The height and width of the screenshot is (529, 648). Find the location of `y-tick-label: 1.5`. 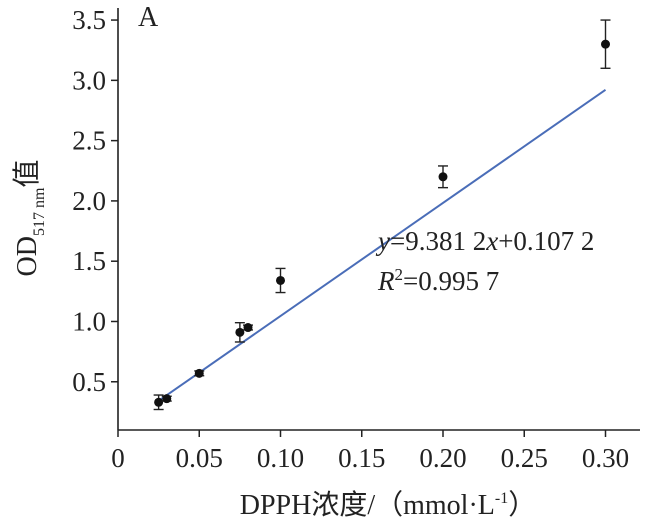

y-tick-label: 1.5 is located at coordinates (89, 261).